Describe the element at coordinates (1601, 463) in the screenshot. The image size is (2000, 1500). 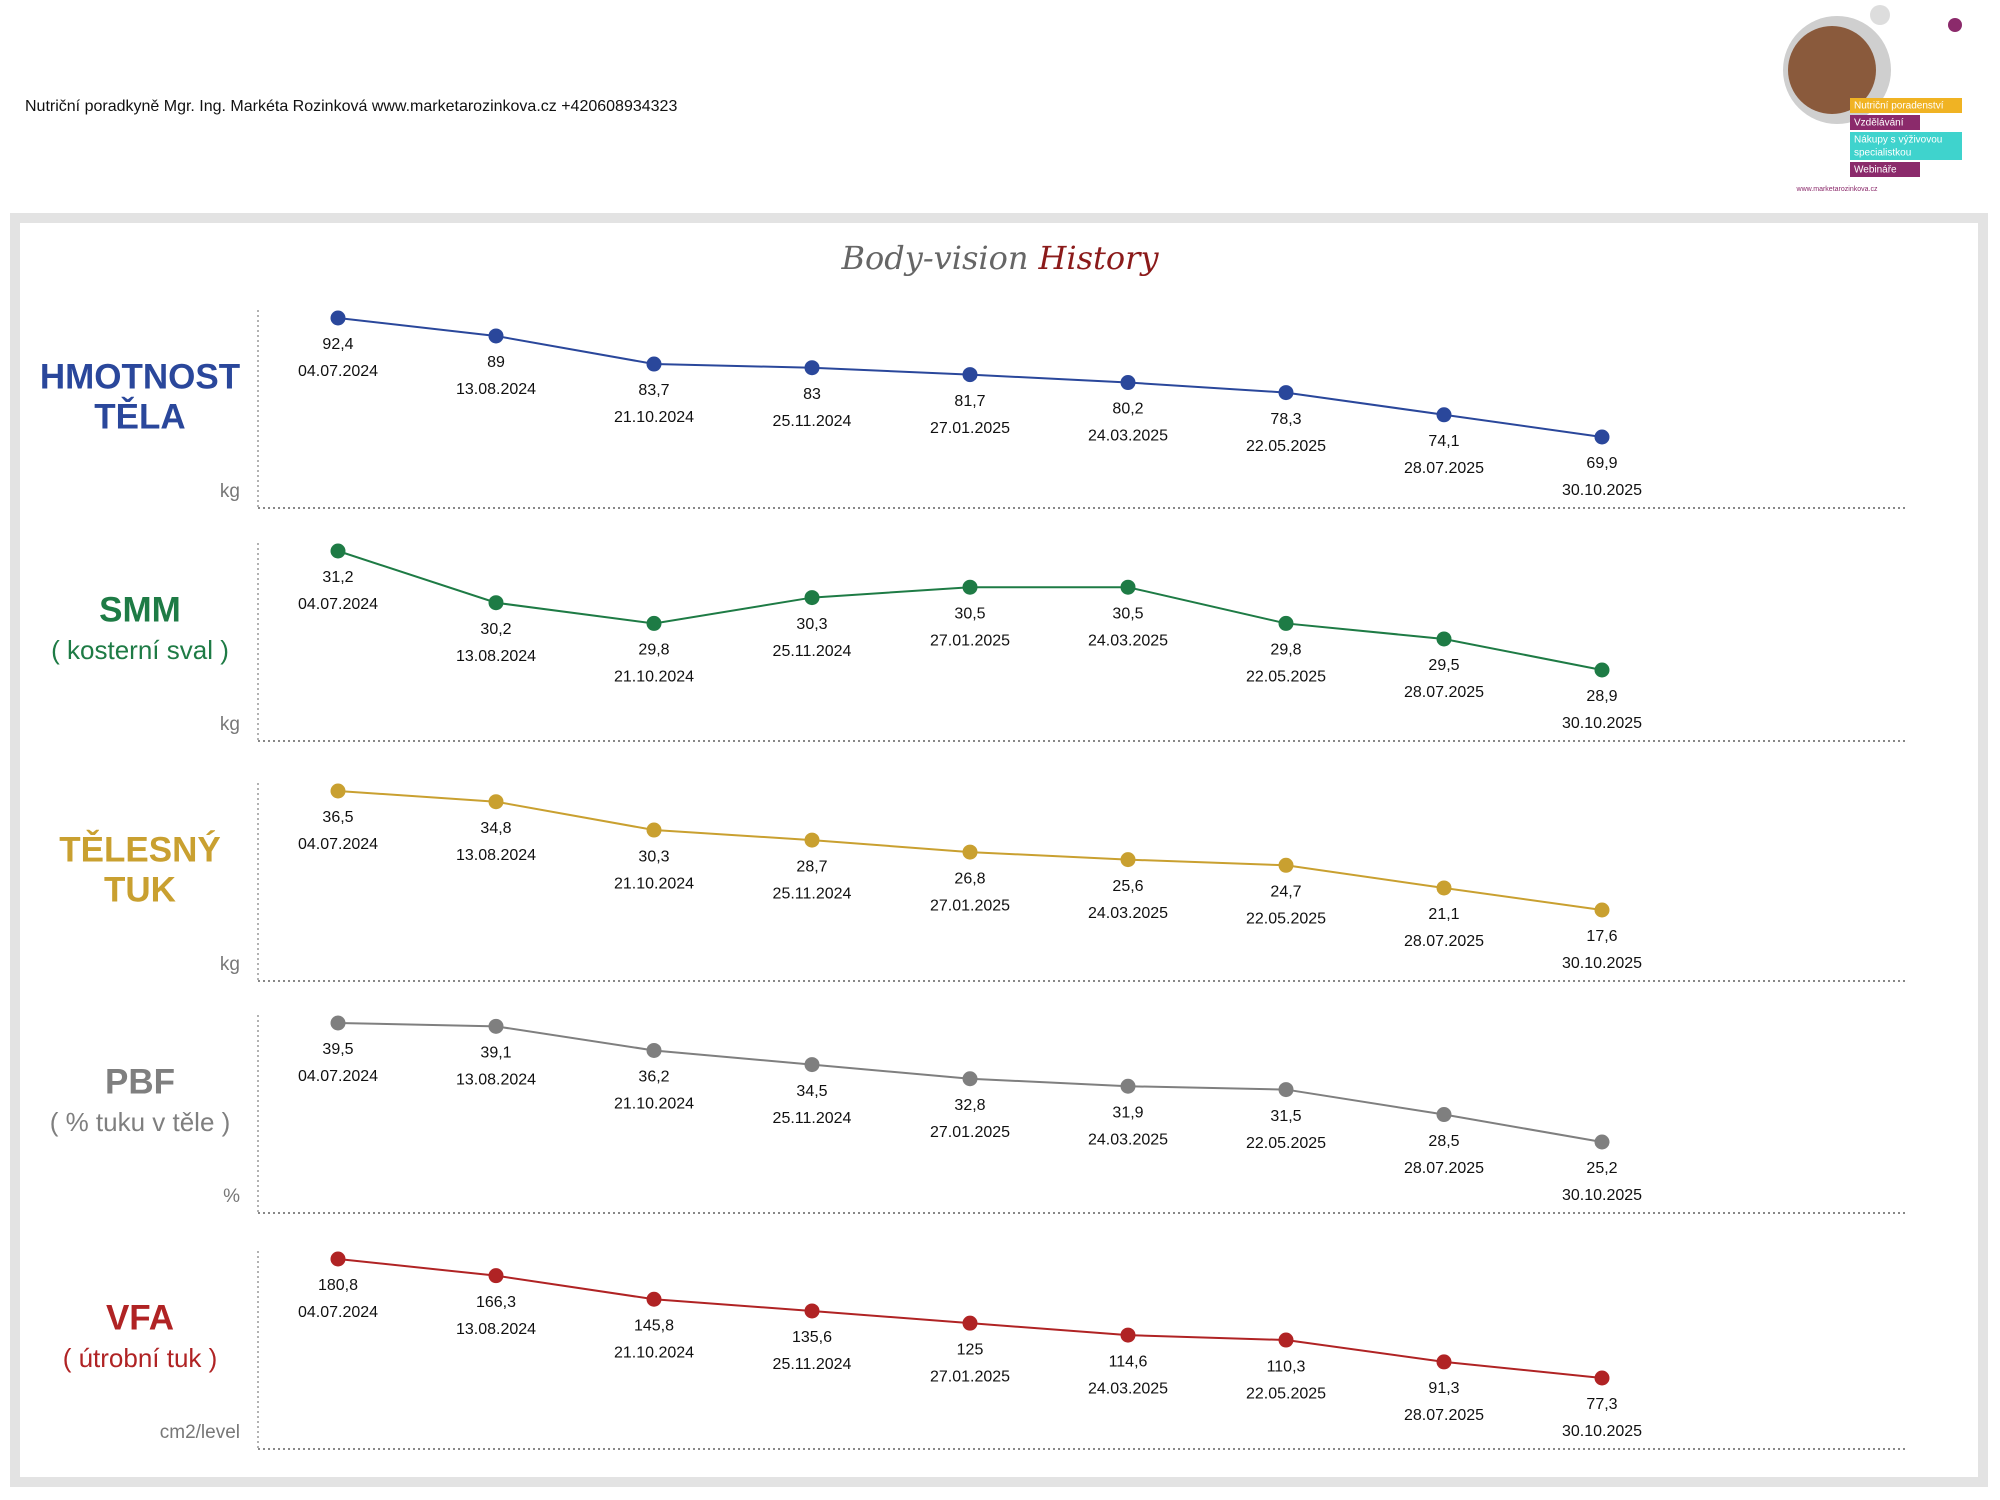
I see `value-label: 69,9` at that location.